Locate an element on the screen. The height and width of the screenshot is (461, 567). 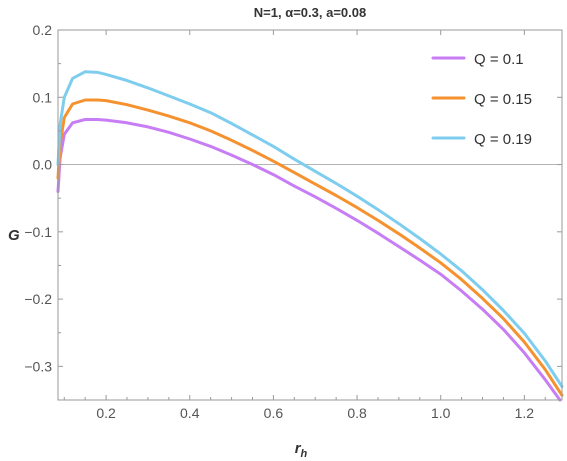
x-tick-label: 0.4 is located at coordinates (190, 413).